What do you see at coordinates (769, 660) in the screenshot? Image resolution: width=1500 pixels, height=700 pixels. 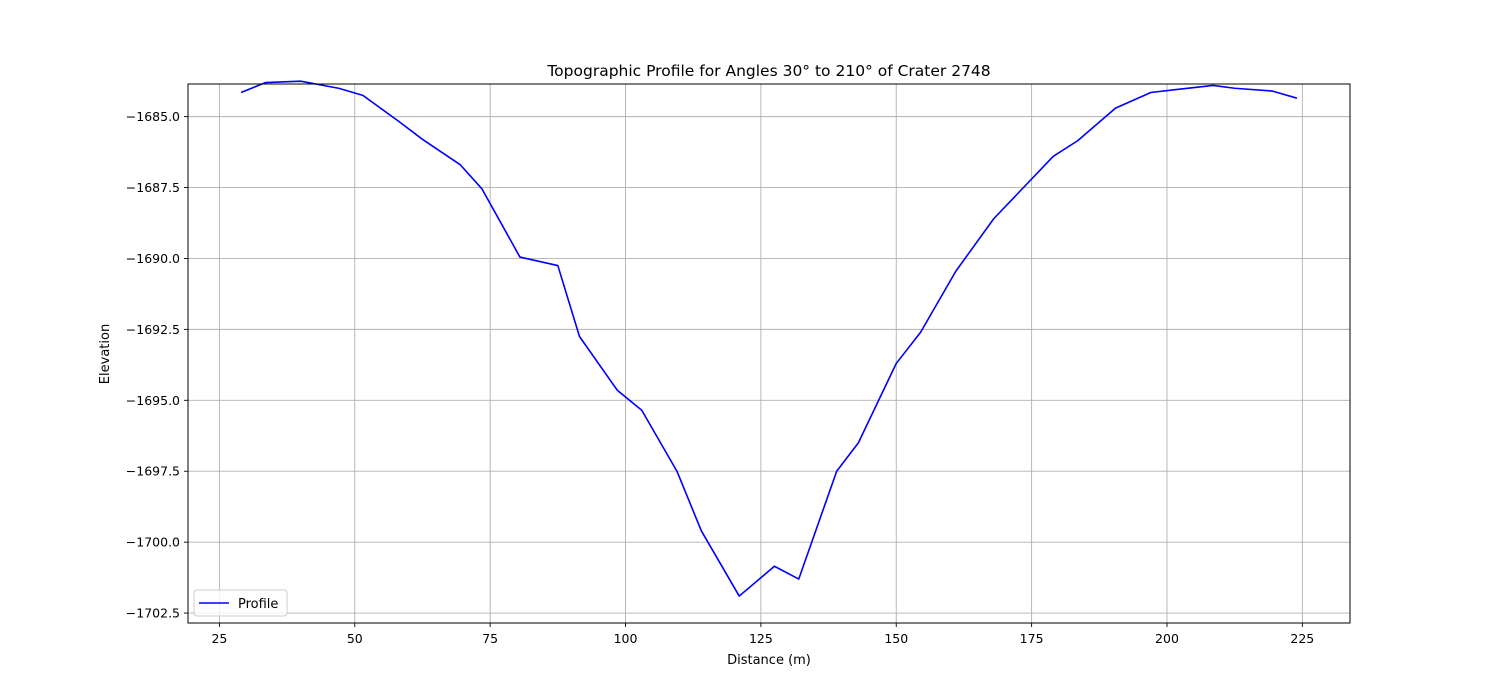 I see `x-axis-label: Distance (m)` at bounding box center [769, 660].